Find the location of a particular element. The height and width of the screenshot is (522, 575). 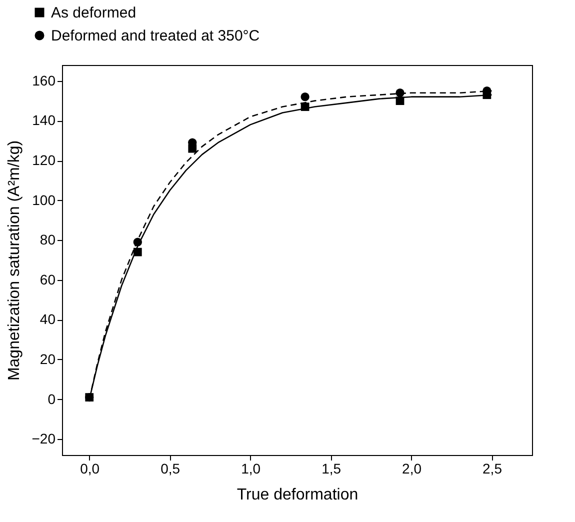

x-tick-label: 2,0 is located at coordinates (412, 468).